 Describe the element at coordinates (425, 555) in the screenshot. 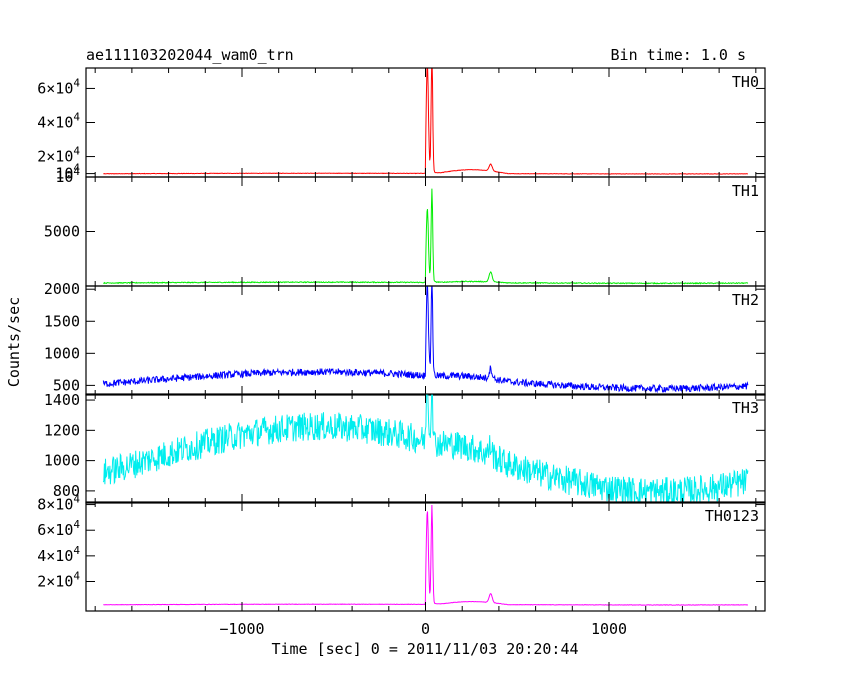

I see `series-line-th0123` at that location.